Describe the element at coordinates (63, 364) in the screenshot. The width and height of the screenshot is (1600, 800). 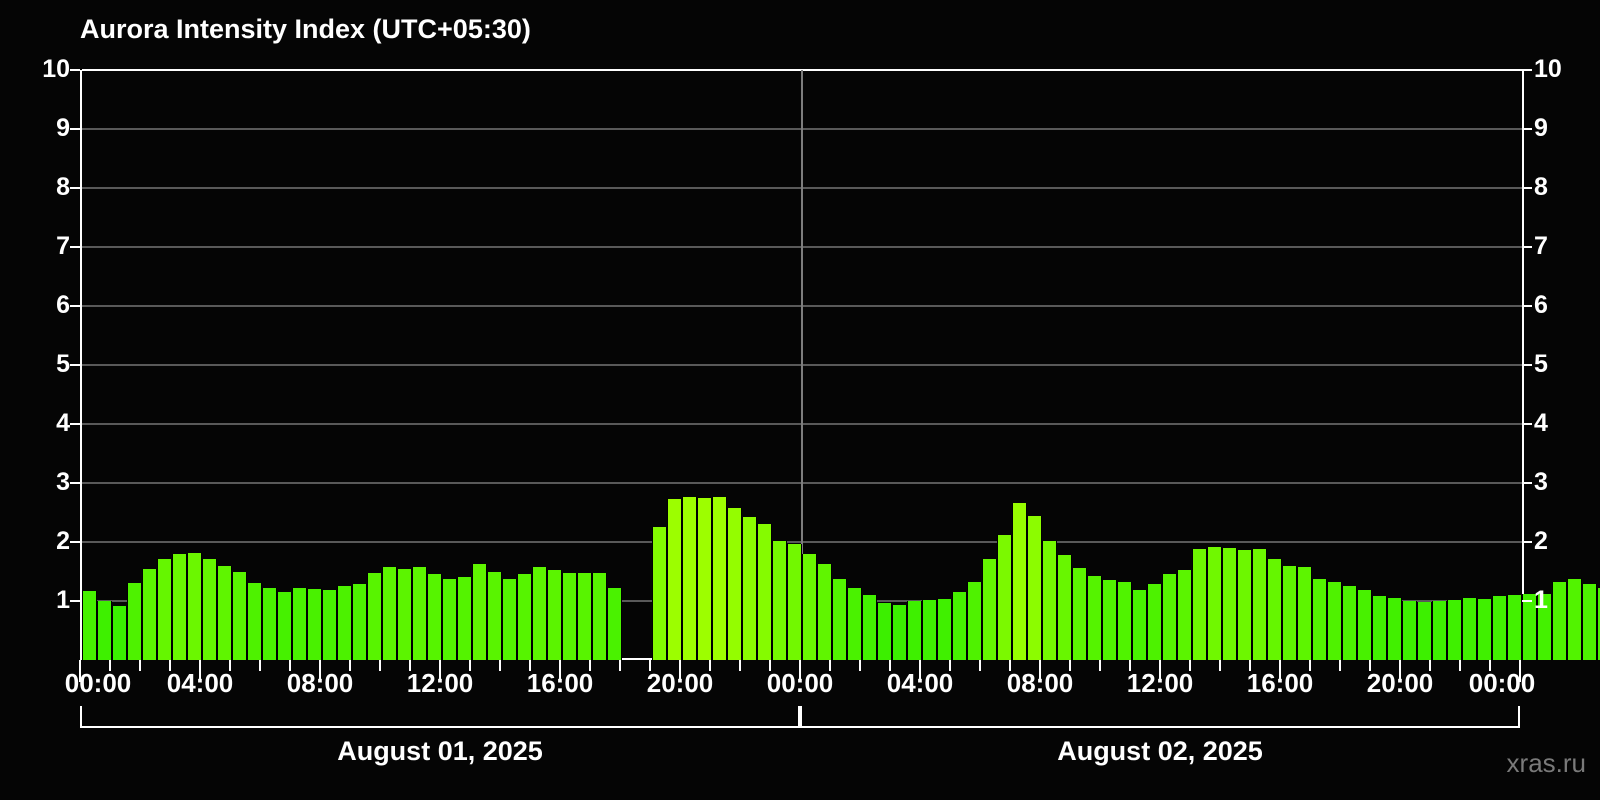
I see `y-tick-label-left-5: 5` at that location.